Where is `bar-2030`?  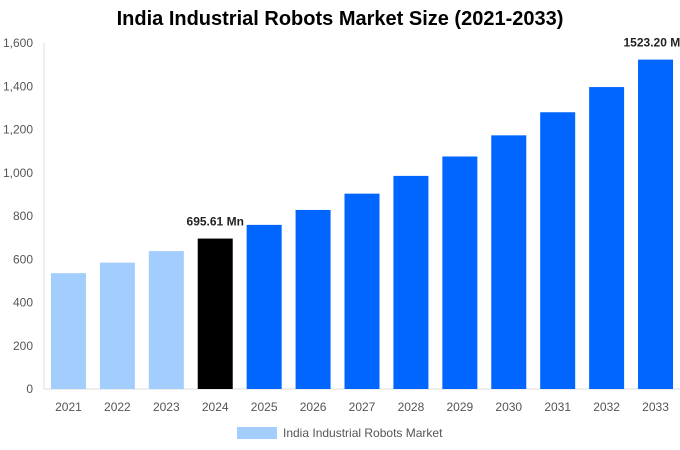 bar-2030 is located at coordinates (509, 262).